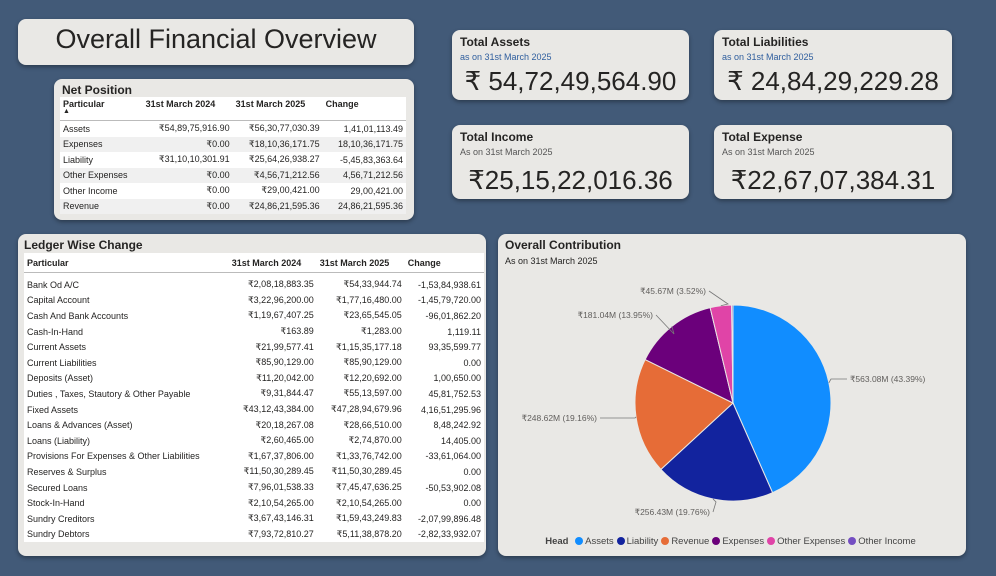  I want to click on legend-item: Expenses, so click(738, 541).